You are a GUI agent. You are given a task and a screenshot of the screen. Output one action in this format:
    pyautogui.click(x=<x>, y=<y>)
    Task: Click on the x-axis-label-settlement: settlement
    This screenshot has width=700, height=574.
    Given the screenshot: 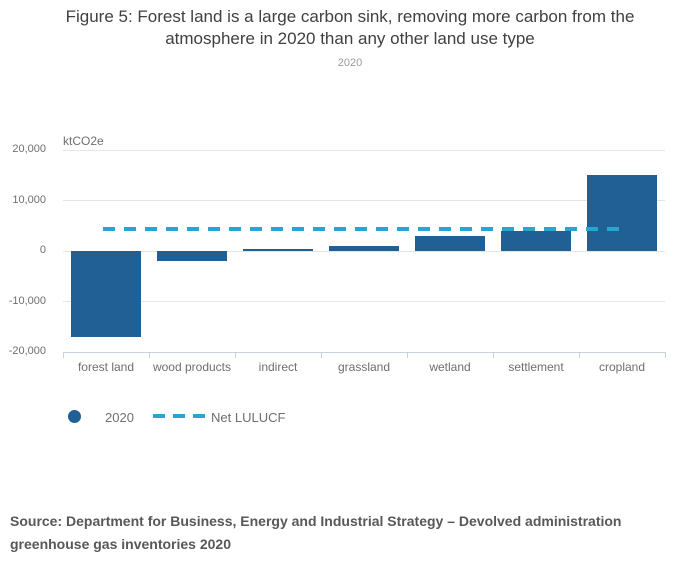 What is the action you would take?
    pyautogui.click(x=536, y=367)
    